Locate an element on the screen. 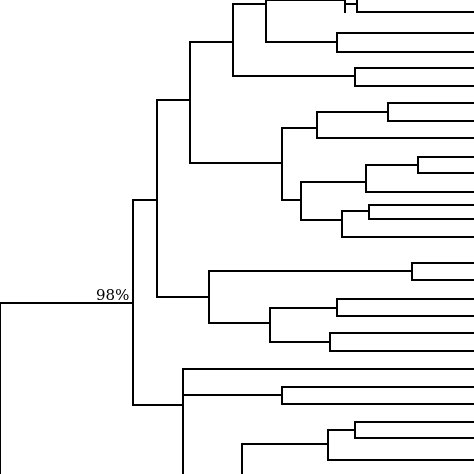 The width and height of the screenshot is (474, 474). internal-node-upper-b2b is located at coordinates (321, 224).